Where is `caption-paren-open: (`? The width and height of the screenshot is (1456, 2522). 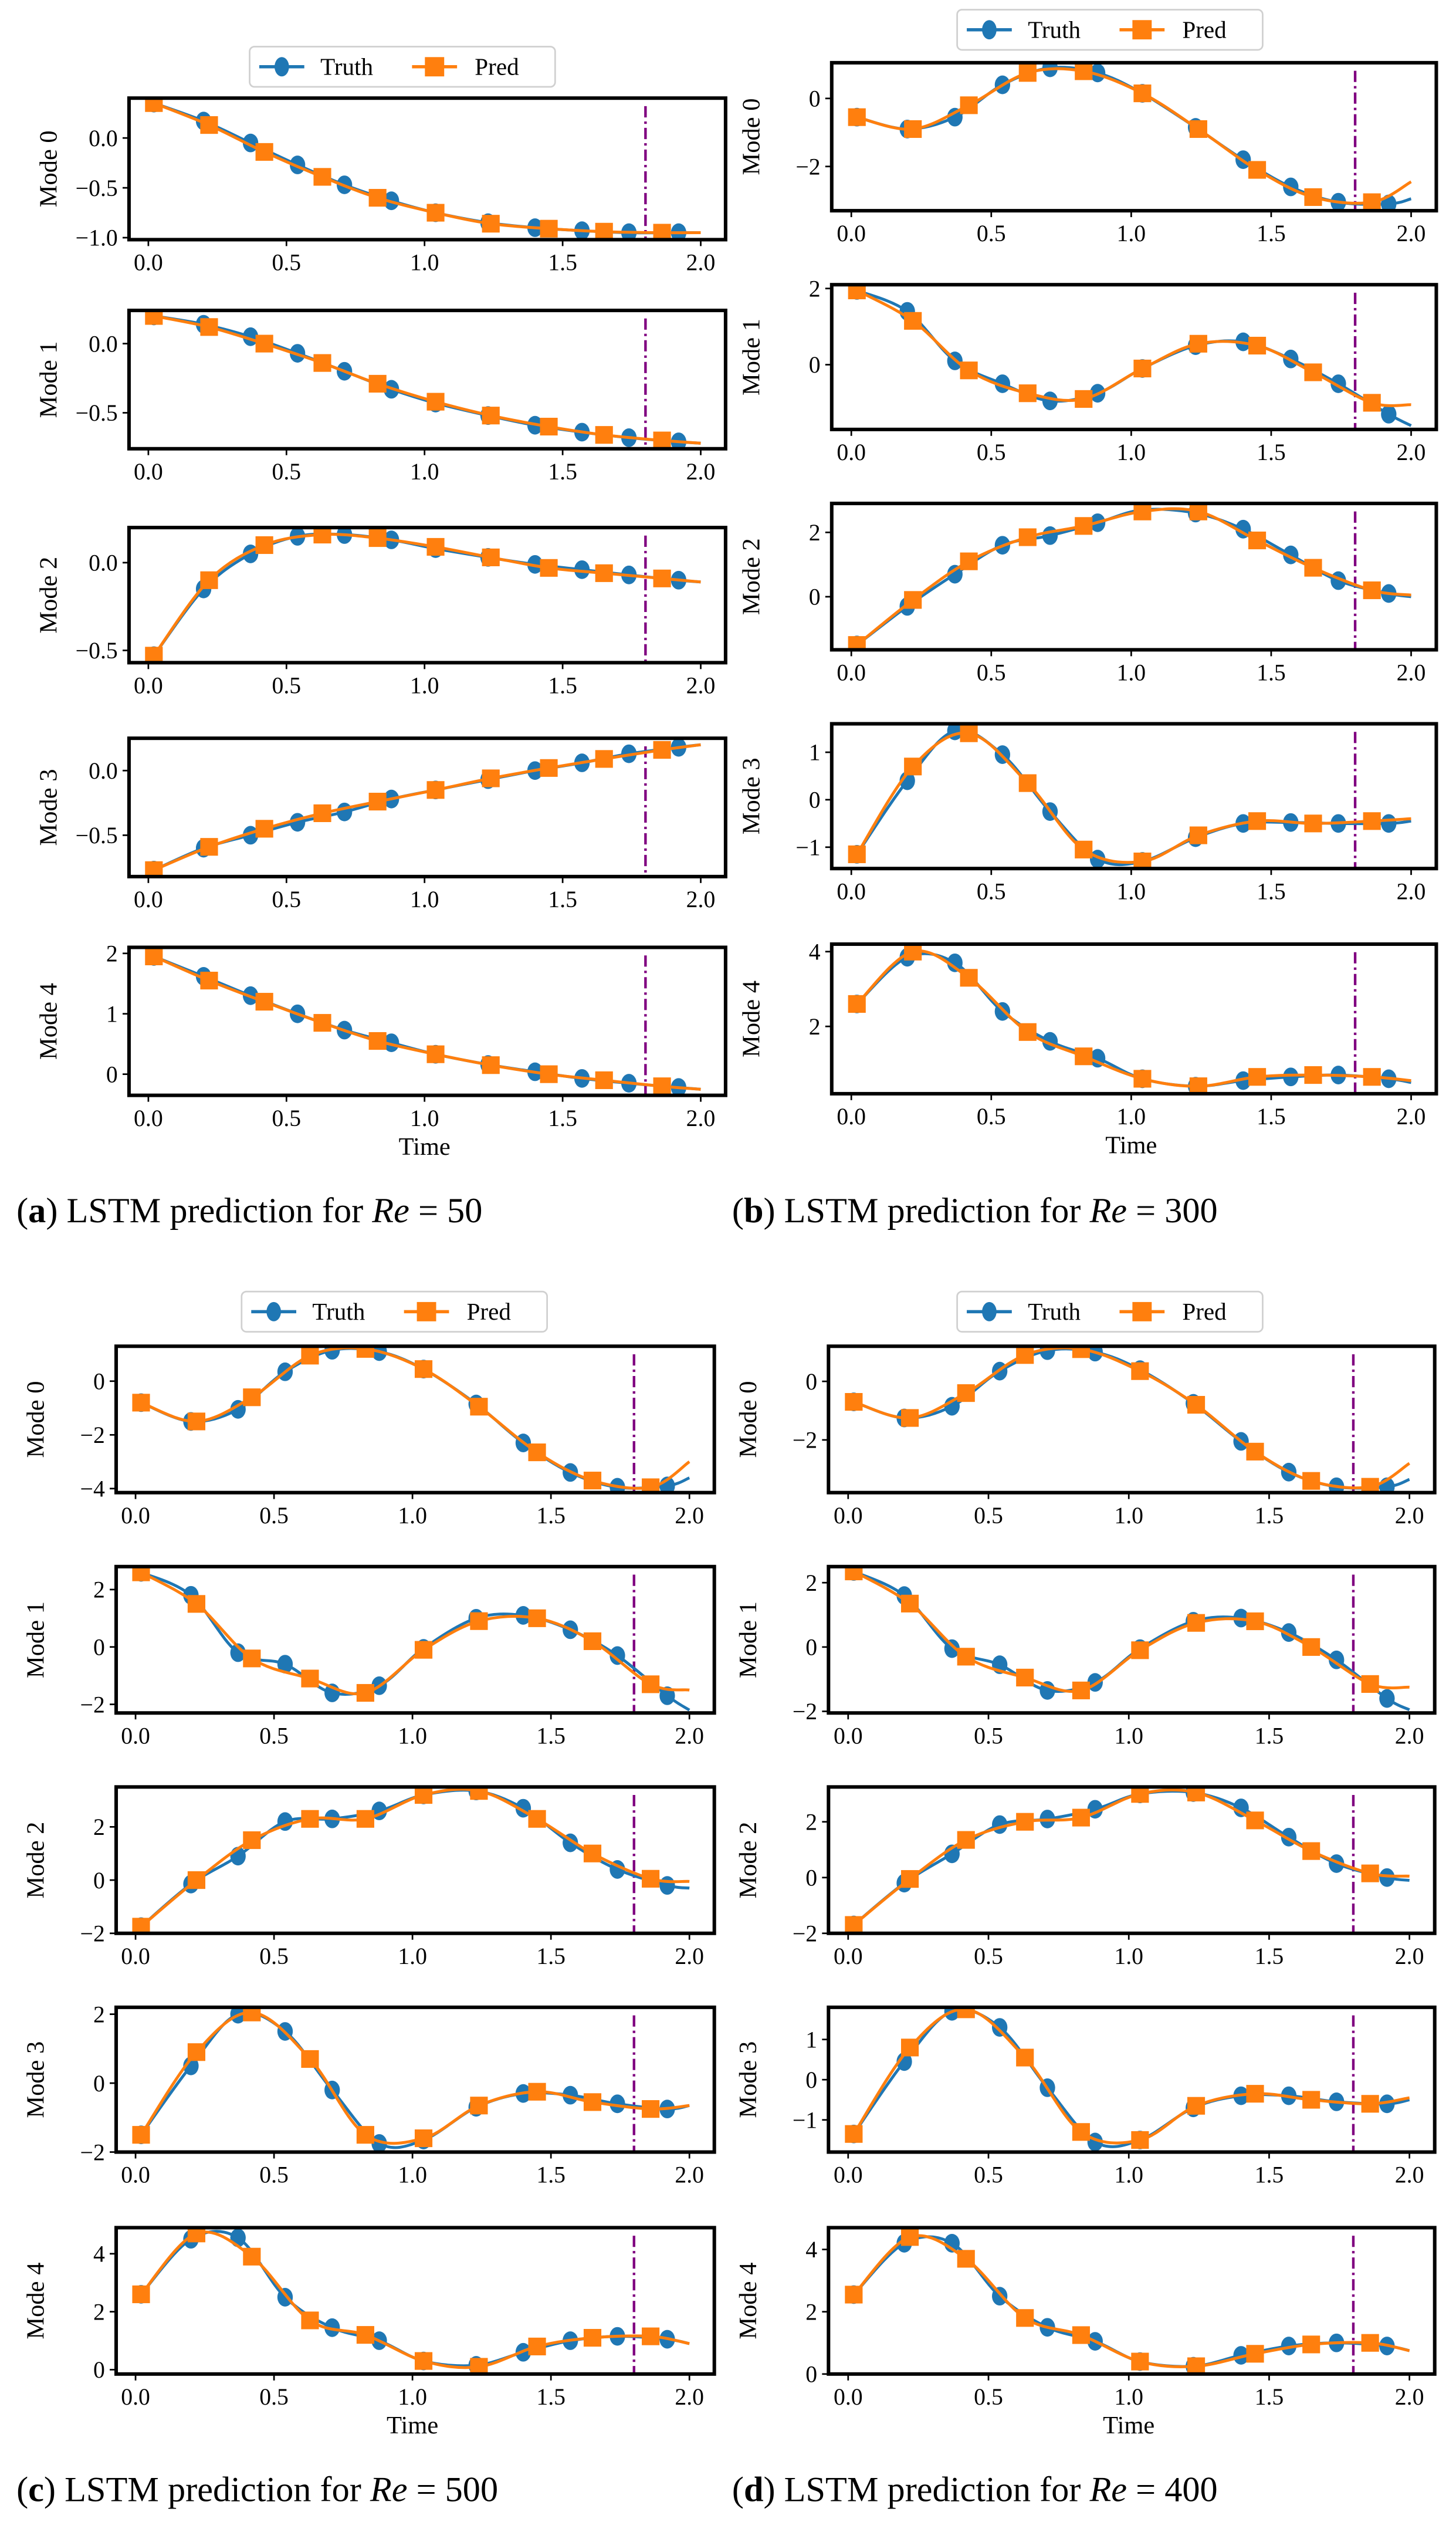
caption-paren-open: ( is located at coordinates (738, 2489).